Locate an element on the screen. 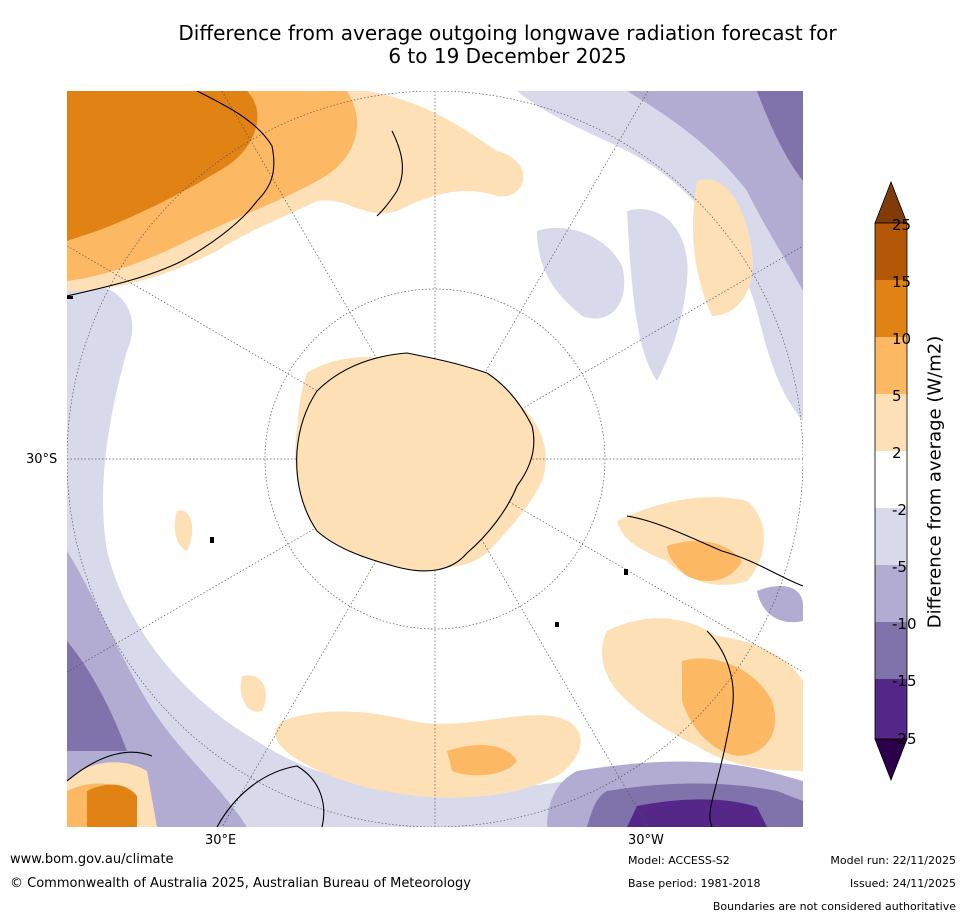 This screenshot has height=919, width=965. footer-base-period: Base period: 1981-2018 is located at coordinates (694, 883).